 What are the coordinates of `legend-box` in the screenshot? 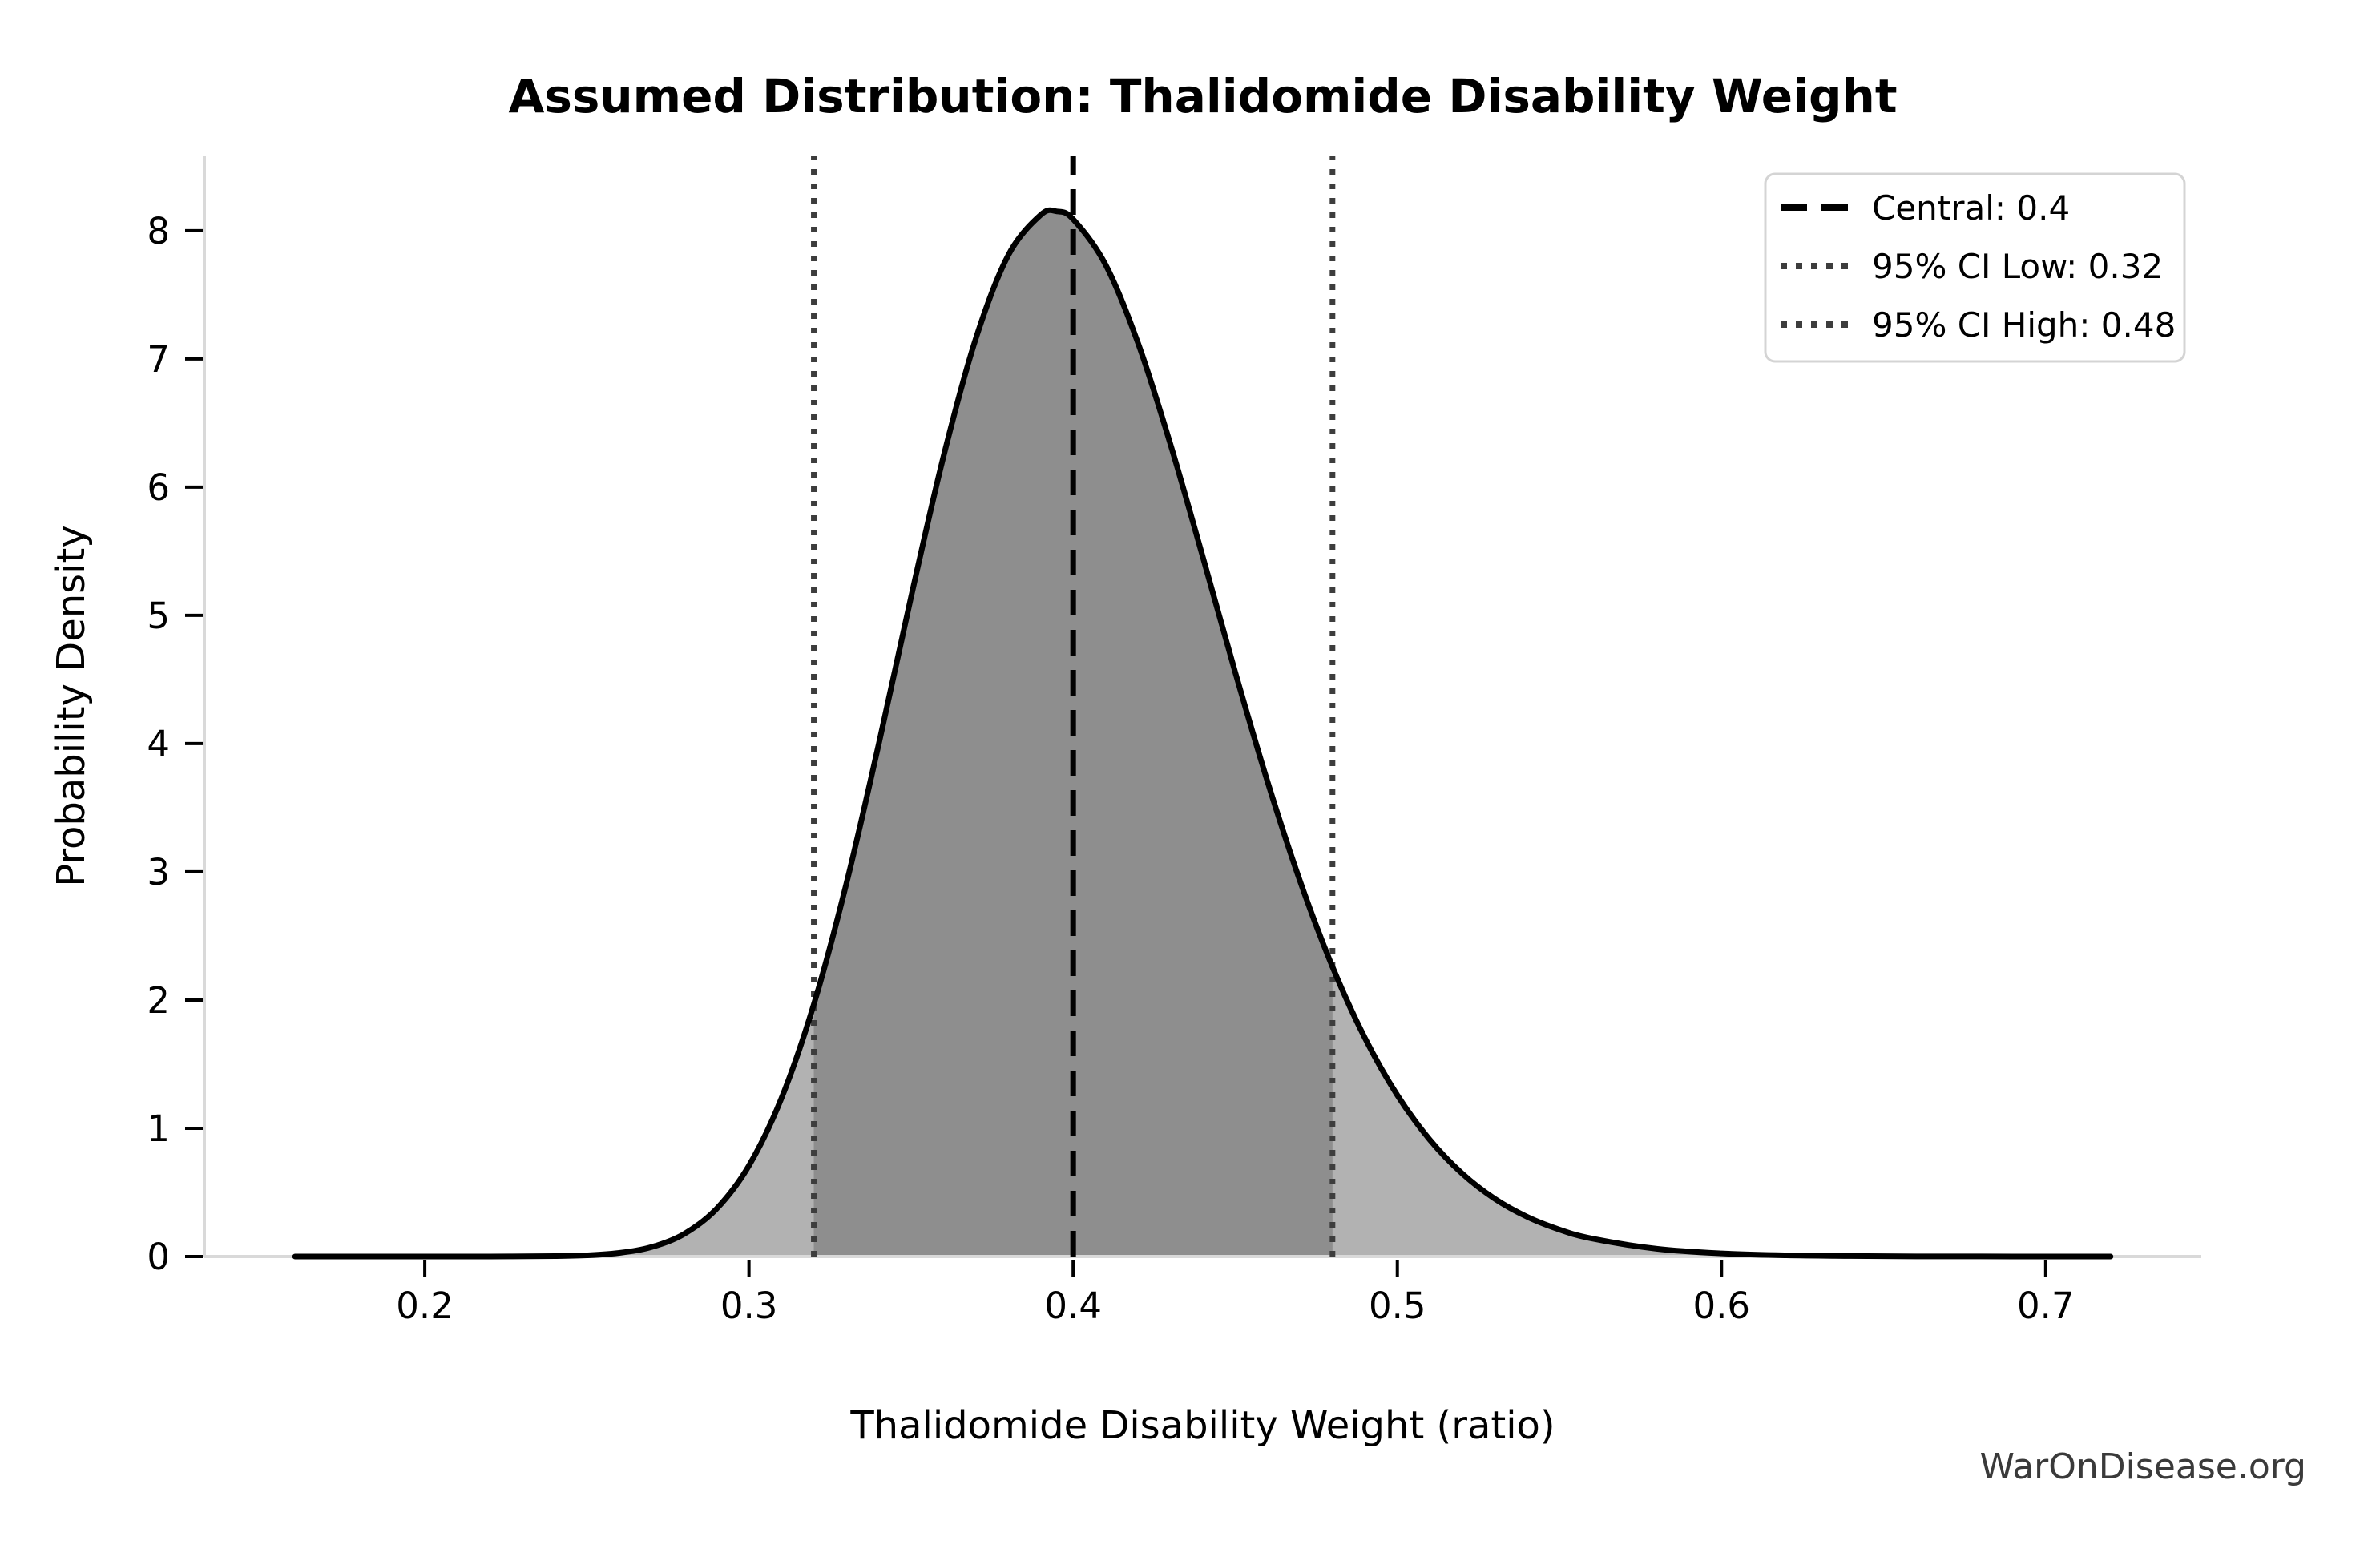 It's located at (1975, 268).